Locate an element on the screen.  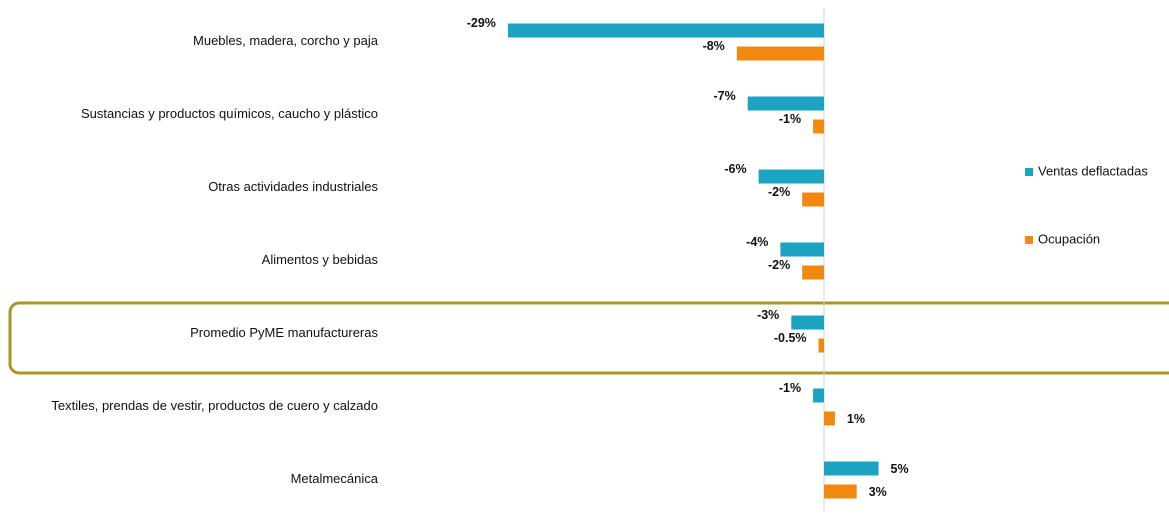
value-label: 5% is located at coordinates (900, 469).